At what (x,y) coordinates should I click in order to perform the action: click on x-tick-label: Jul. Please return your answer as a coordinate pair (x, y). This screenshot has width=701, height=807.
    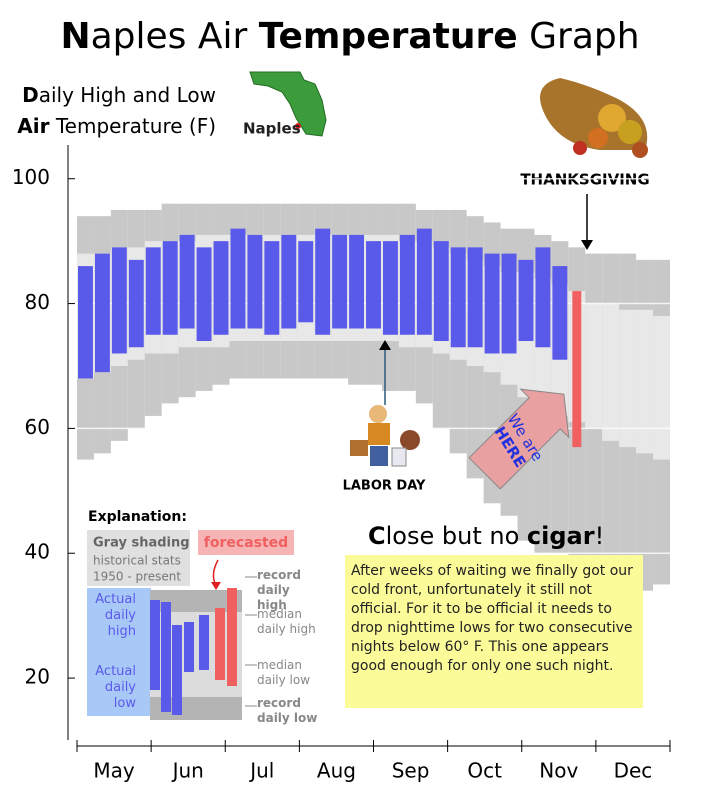
    Looking at the image, I should click on (261, 771).